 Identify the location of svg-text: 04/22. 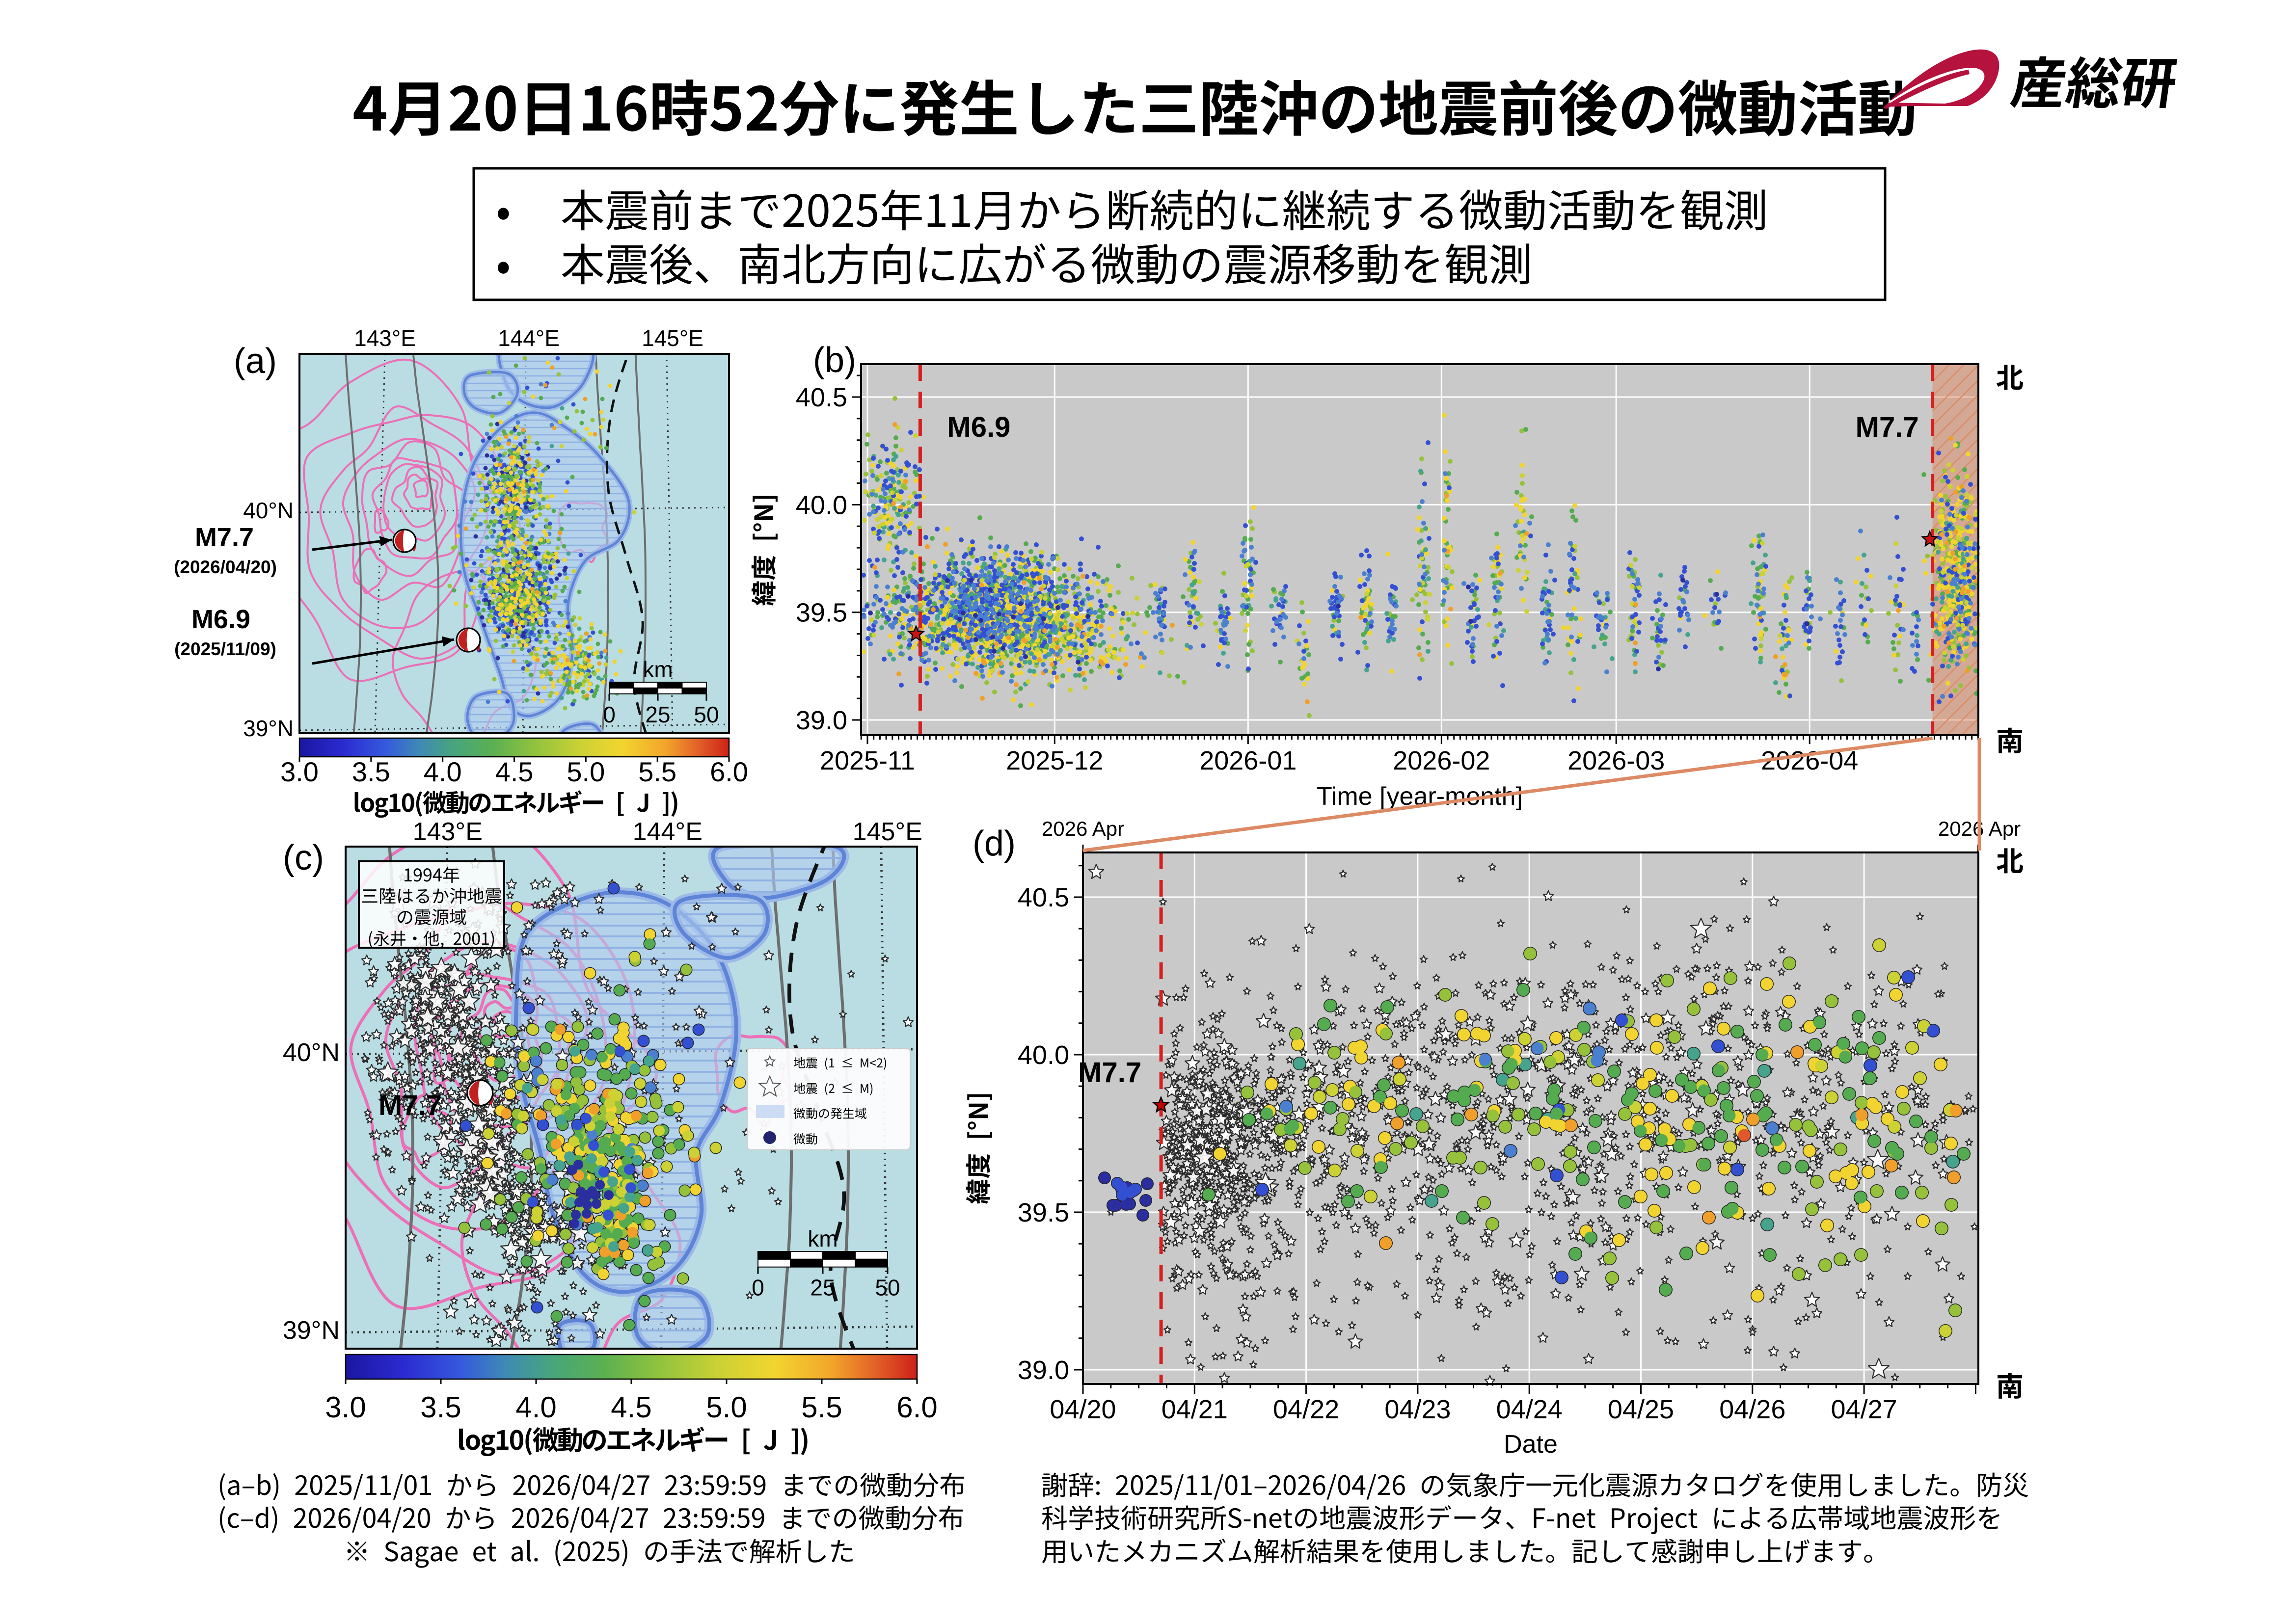
(1306, 1409).